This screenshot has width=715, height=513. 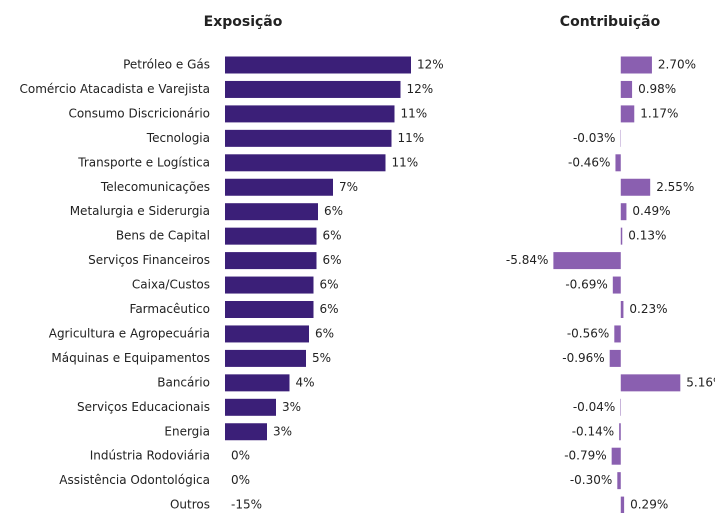 What do you see at coordinates (677, 65) in the screenshot?
I see `value-label: 2.70%` at bounding box center [677, 65].